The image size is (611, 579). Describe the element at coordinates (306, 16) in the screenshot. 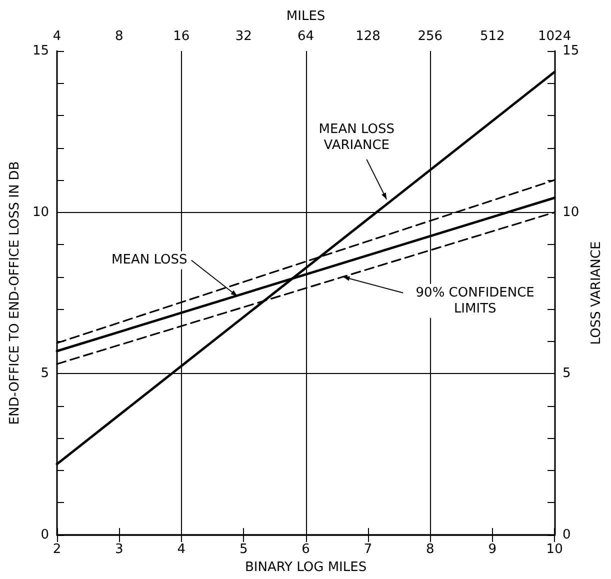

I see `x2-axis-title: MILES` at that location.